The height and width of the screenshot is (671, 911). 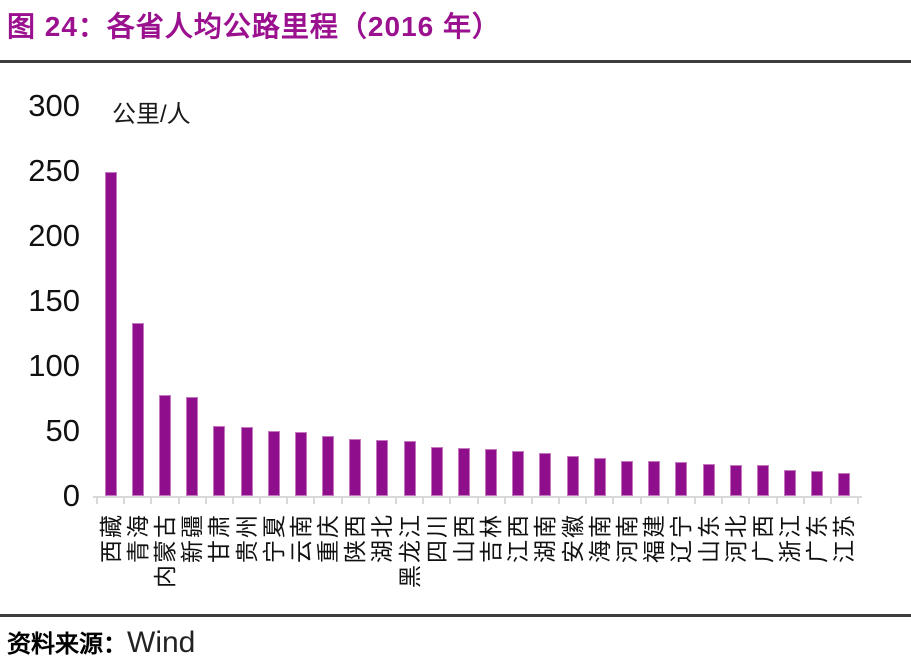 I want to click on x-axis-label: 吉林, so click(x=491, y=538).